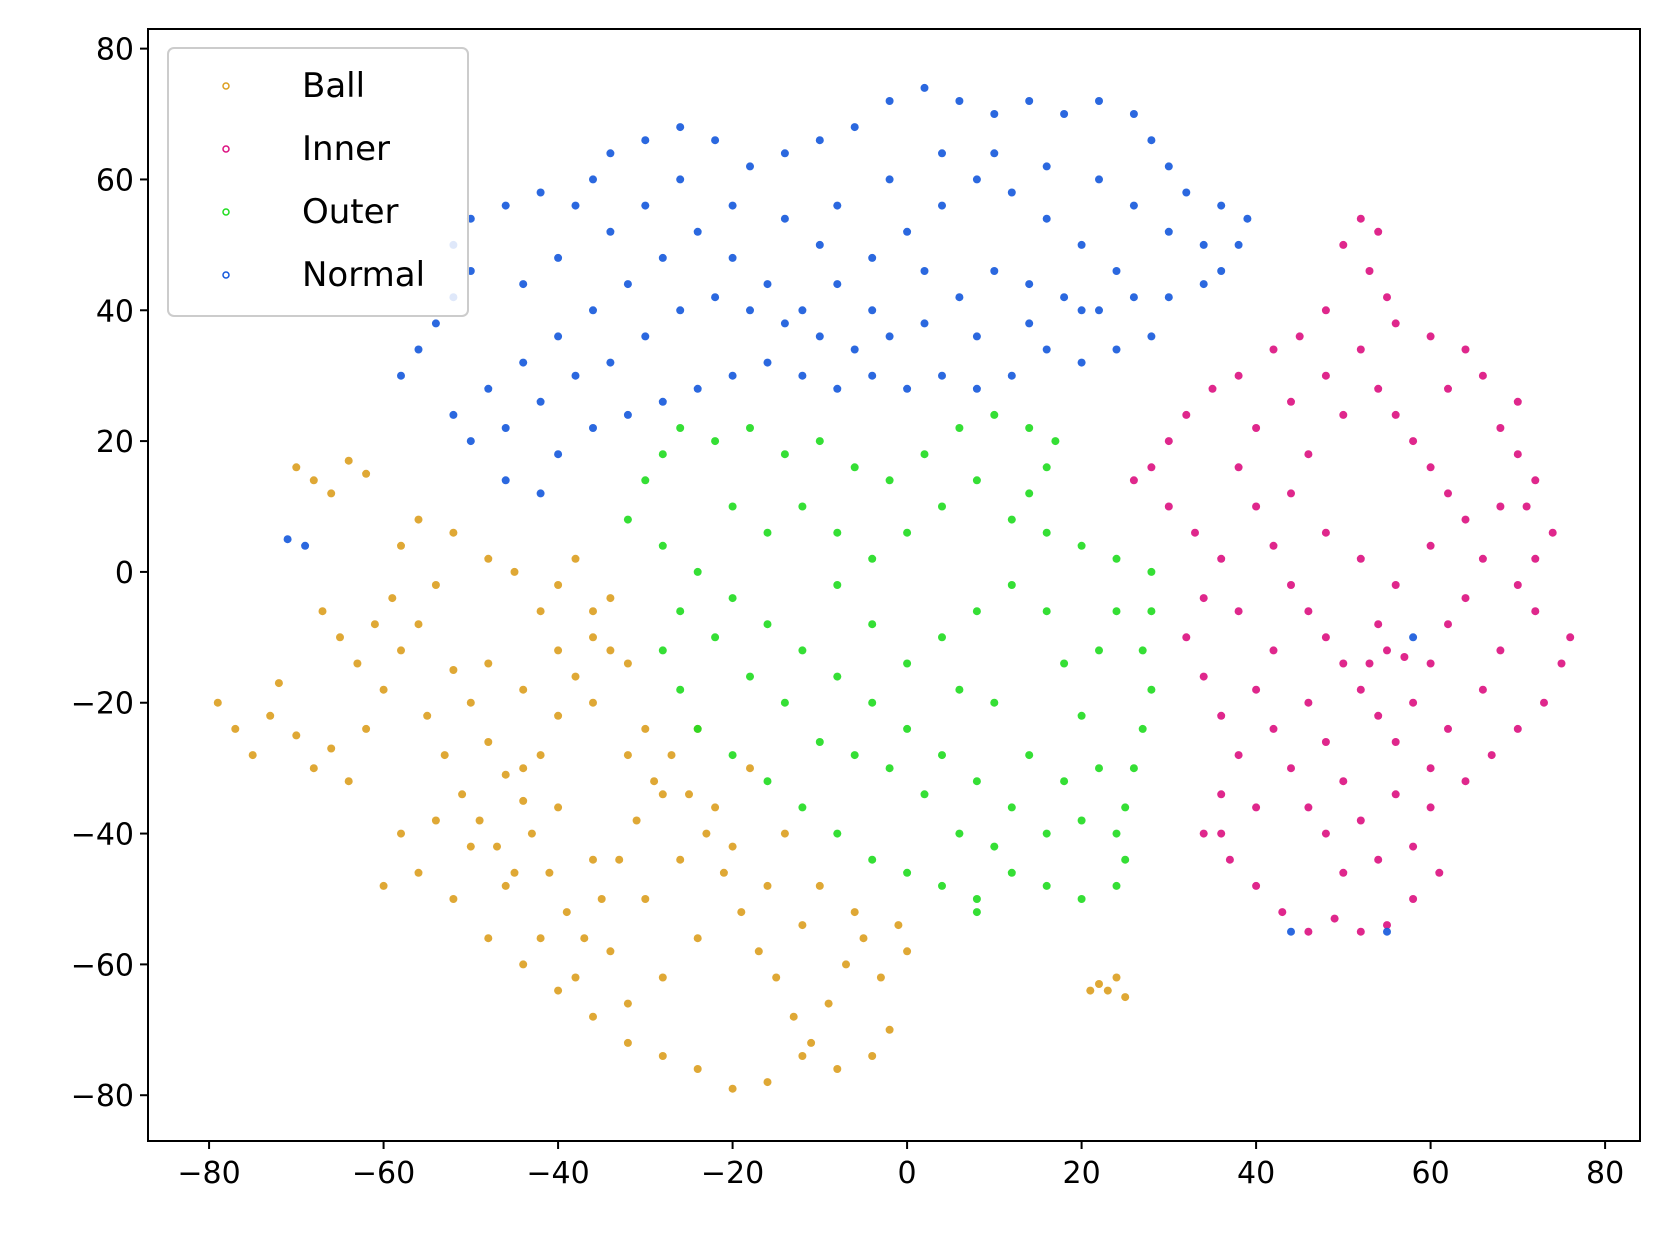 This screenshot has width=1665, height=1239. I want to click on y-tick-label: 20, so click(115, 442).